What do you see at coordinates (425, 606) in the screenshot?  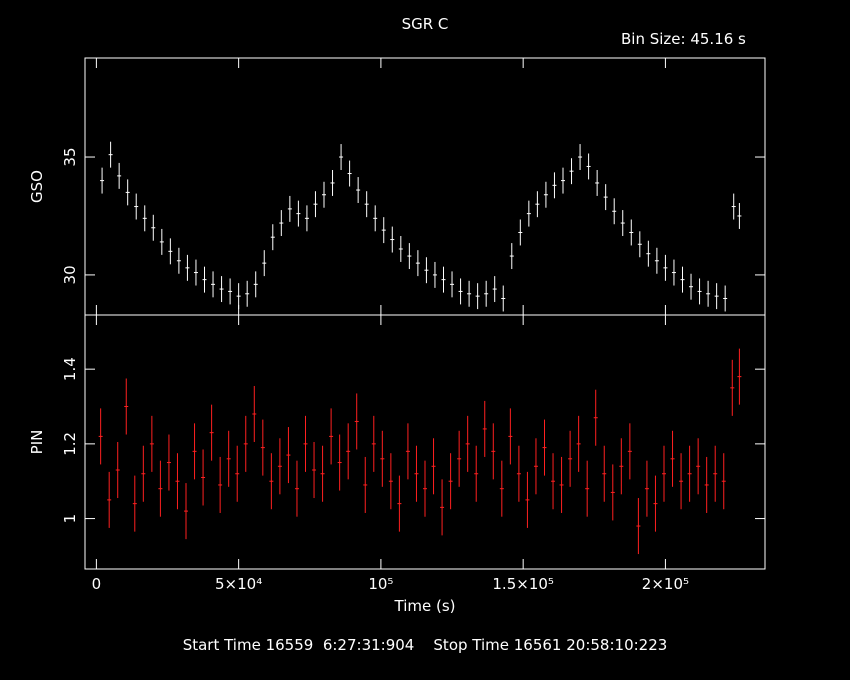 I see `x-axis-label: Time (s)` at bounding box center [425, 606].